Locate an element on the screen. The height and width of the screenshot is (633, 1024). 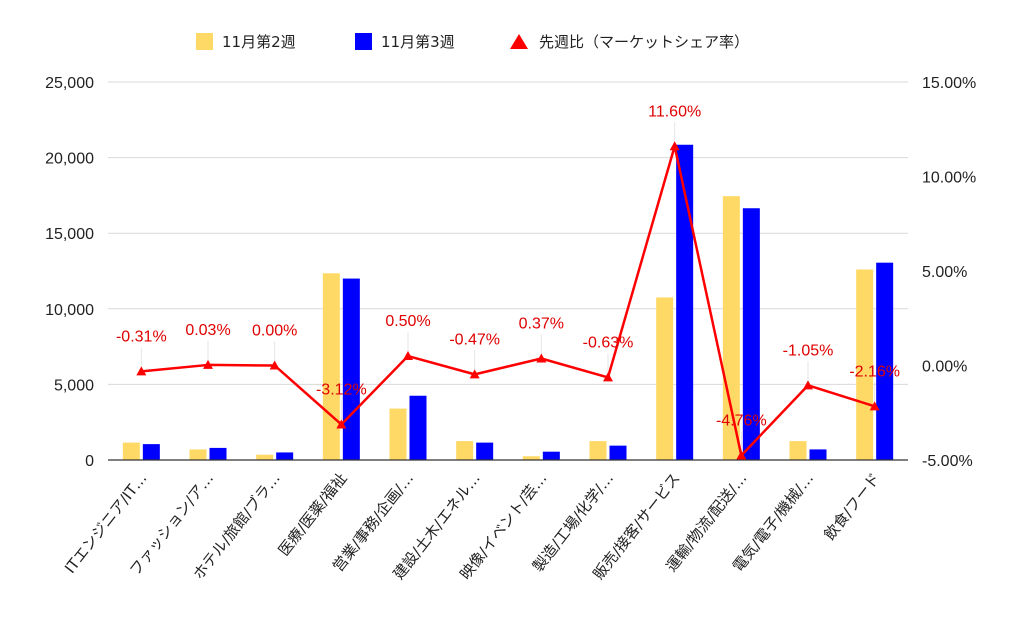
change-rate-data-label: 11.60% is located at coordinates (674, 111).